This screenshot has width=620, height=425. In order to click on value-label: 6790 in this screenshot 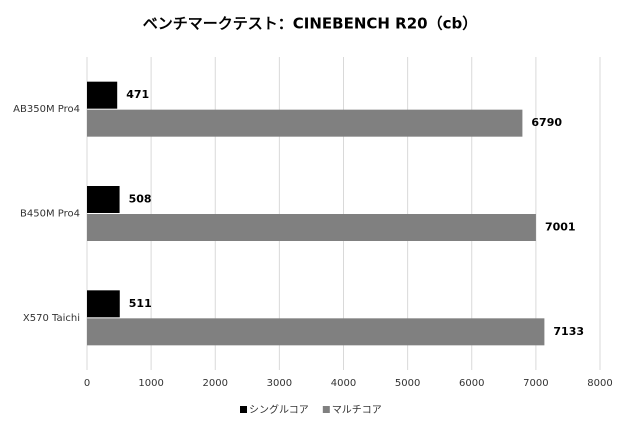, I will do `click(546, 122)`.